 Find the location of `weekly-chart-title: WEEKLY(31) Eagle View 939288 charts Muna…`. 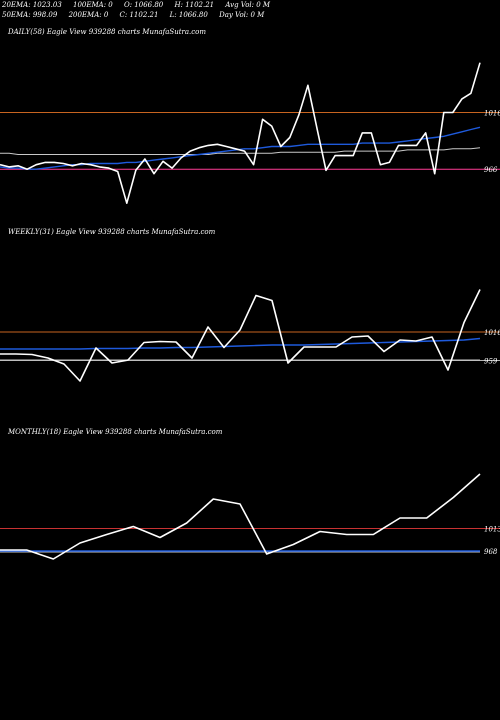

weekly-chart-title: WEEKLY(31) Eagle View 939288 charts Muna… is located at coordinates (112, 232).